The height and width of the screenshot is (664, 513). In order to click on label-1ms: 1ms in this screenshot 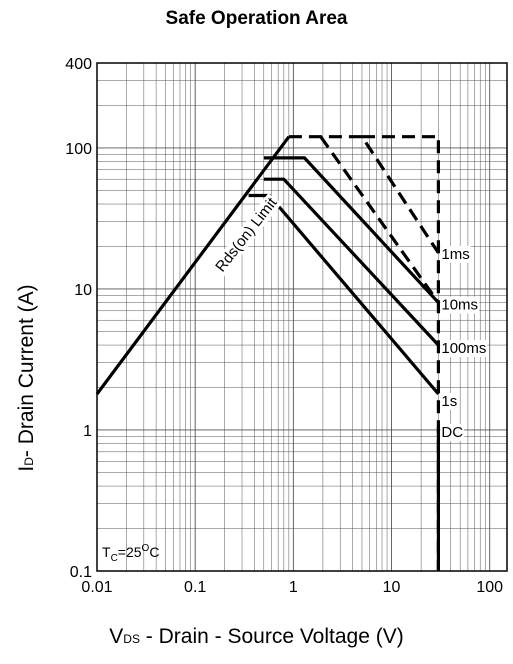, I will do `click(455, 254)`.